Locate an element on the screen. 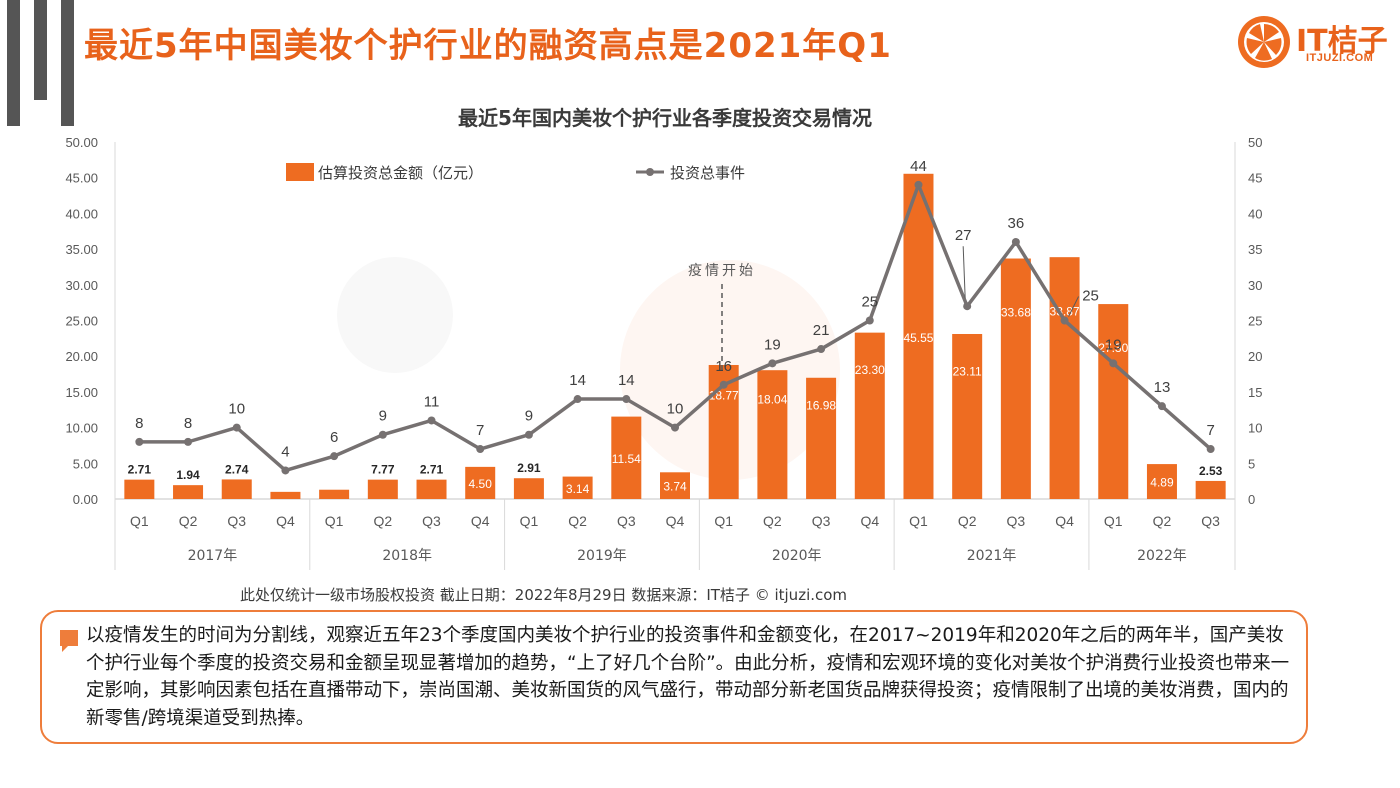  bar-value-label: 2.74 is located at coordinates (237, 469).